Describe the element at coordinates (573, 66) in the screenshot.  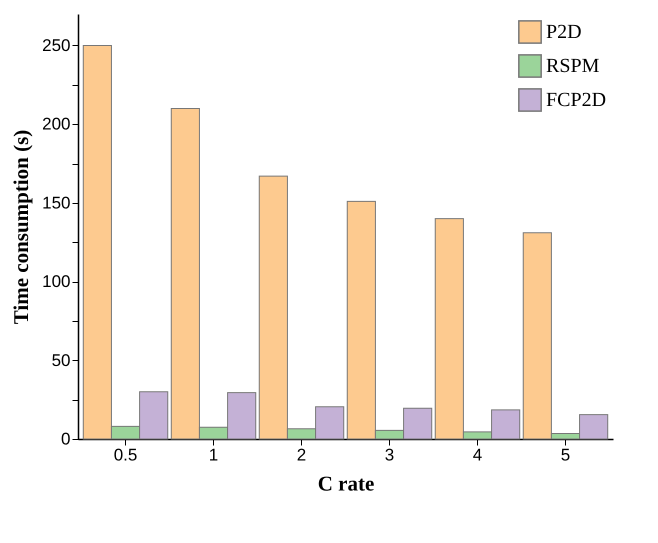
I see `legend-label: RSPM` at that location.